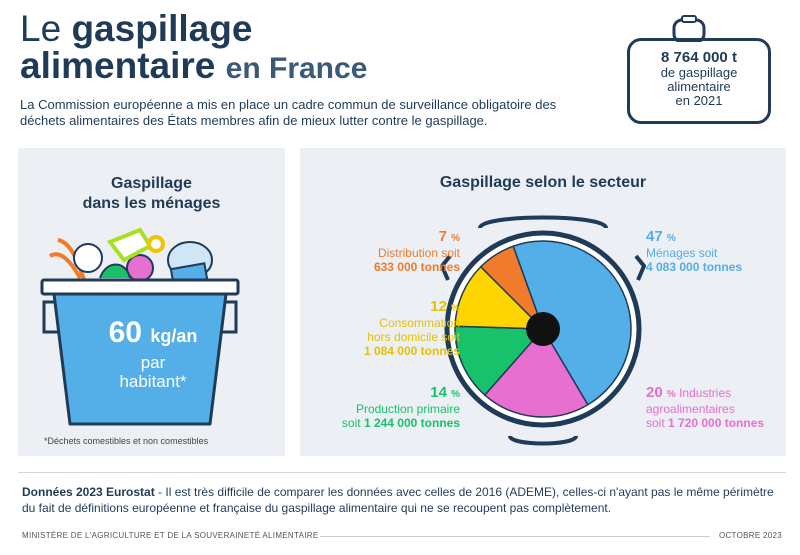  Describe the element at coordinates (126, 441) in the screenshot. I see `households-footnote: *Déchets comestibles et non comestibles` at that location.